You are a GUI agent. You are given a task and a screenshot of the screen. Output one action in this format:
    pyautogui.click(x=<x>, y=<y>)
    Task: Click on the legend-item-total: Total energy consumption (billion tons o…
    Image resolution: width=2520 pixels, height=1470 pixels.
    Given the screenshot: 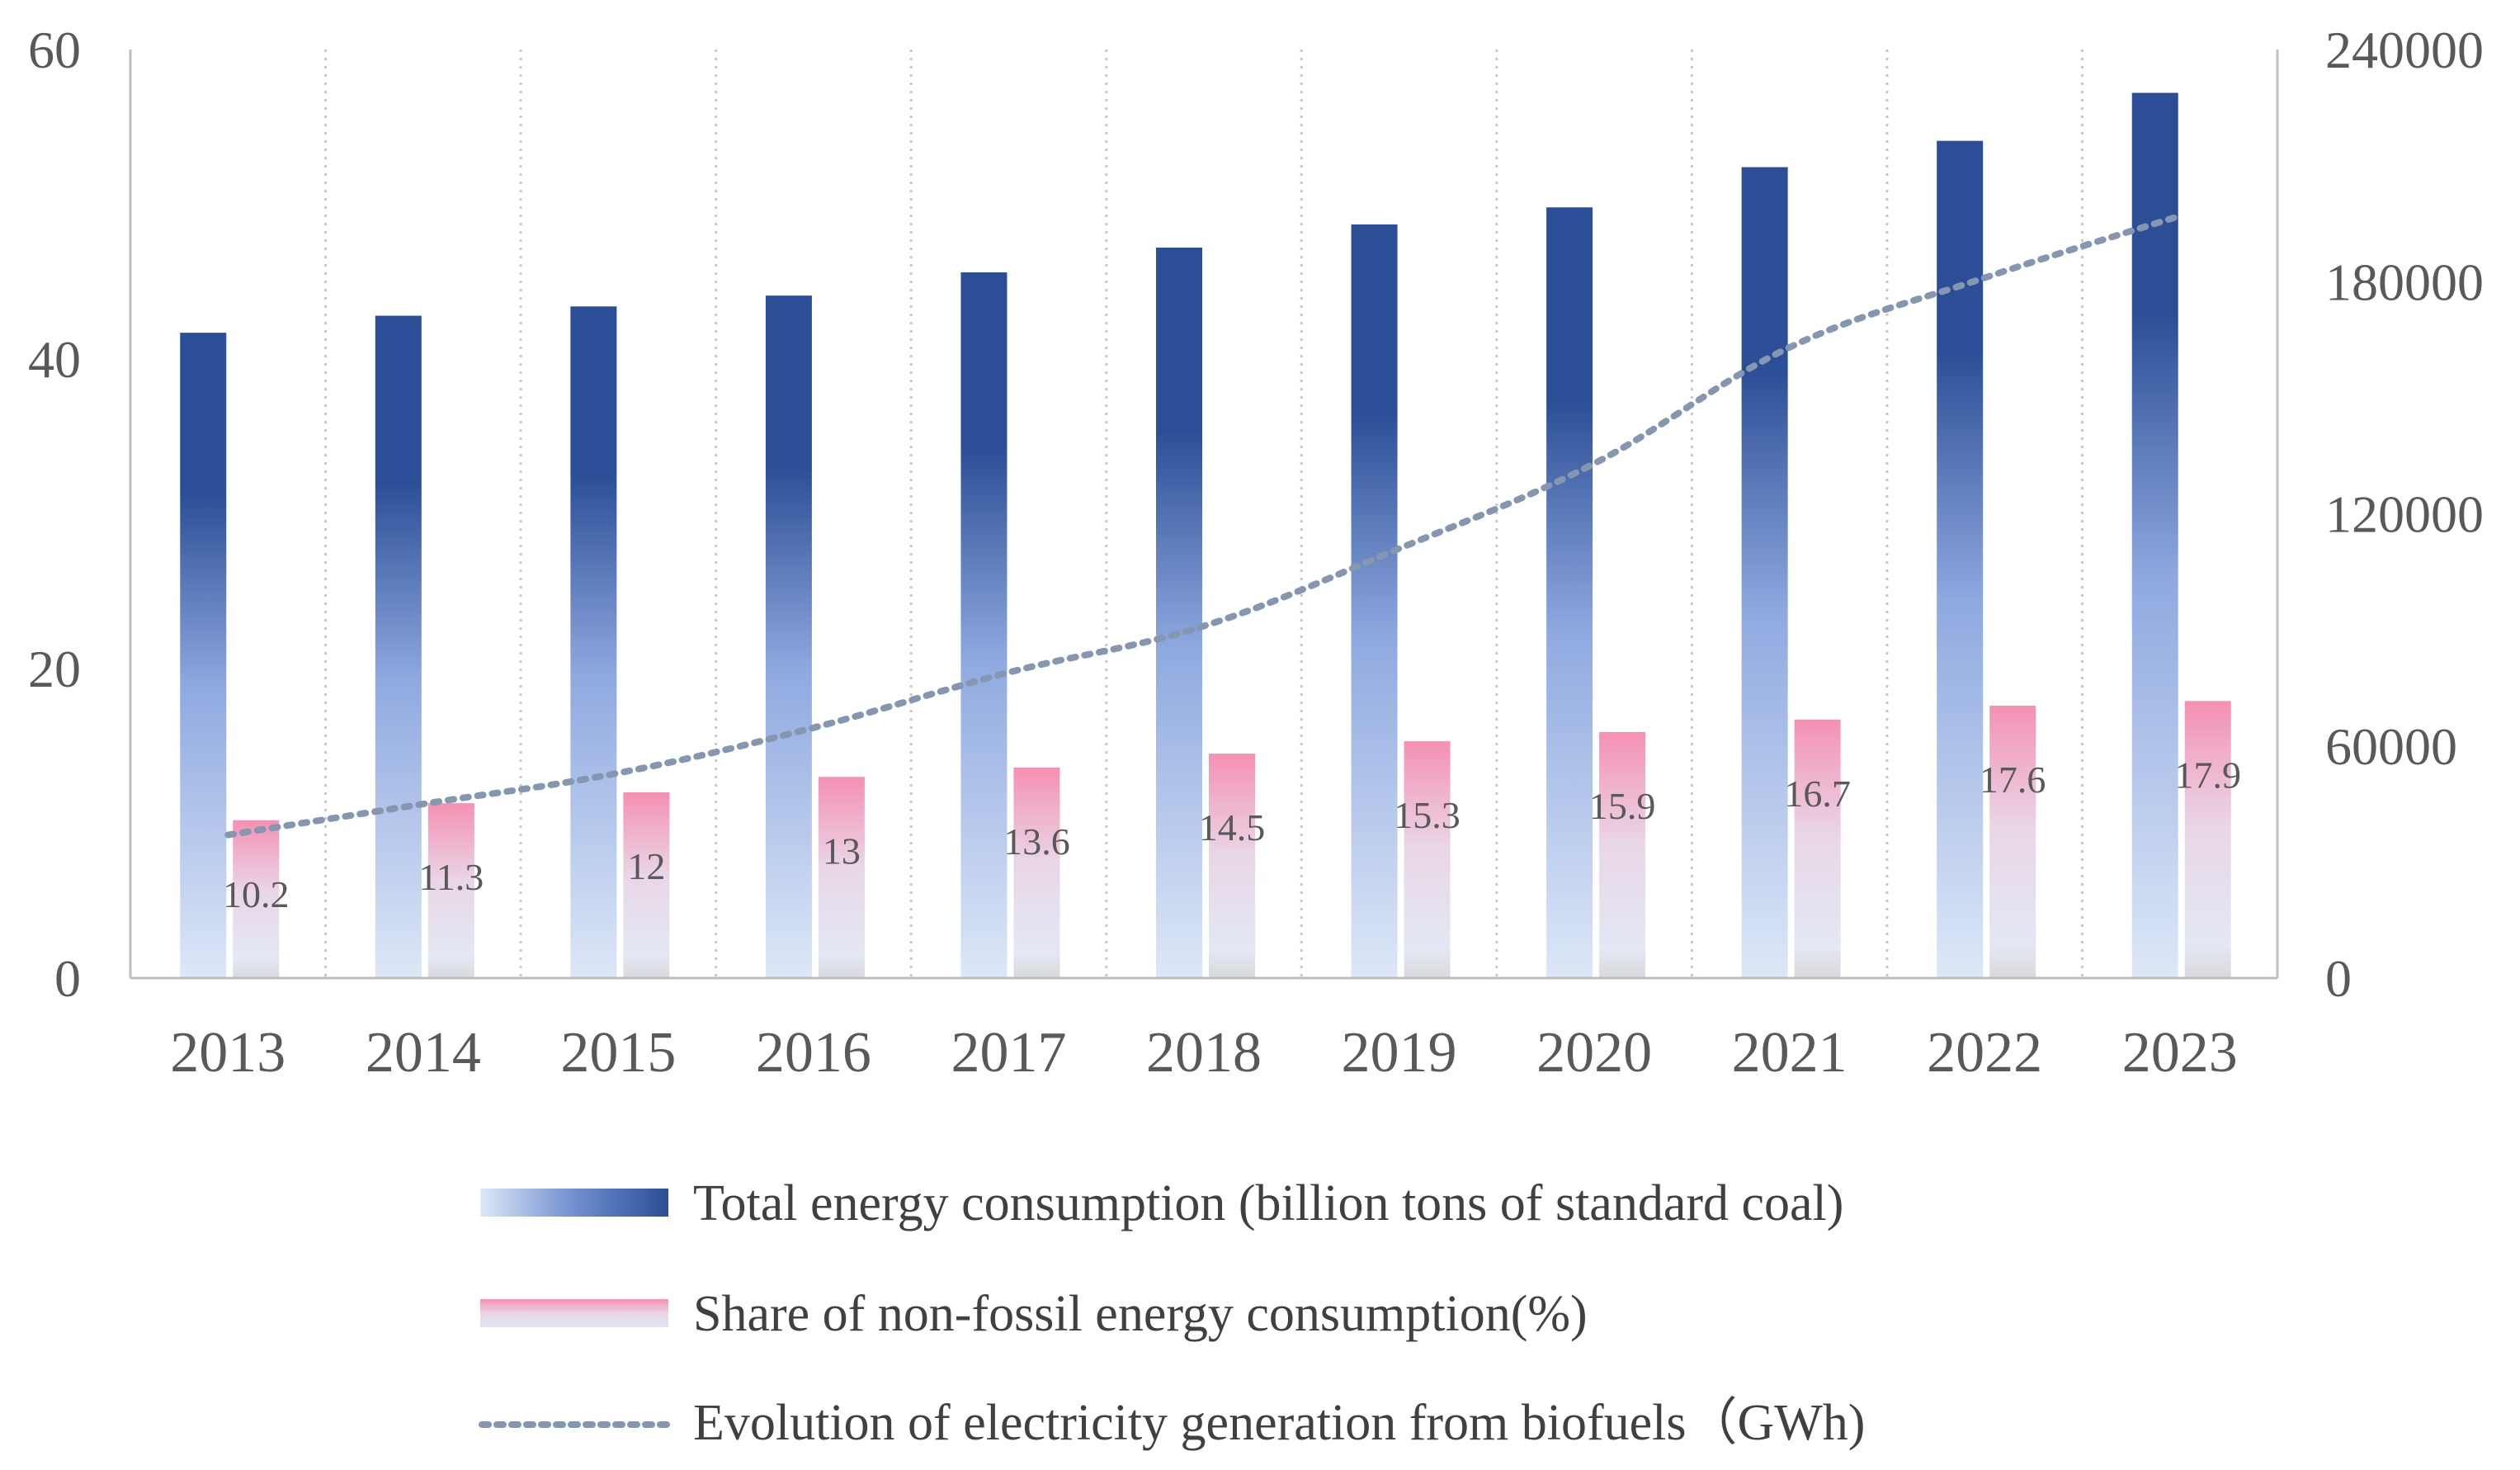 What is the action you would take?
    pyautogui.click(x=1161, y=1203)
    